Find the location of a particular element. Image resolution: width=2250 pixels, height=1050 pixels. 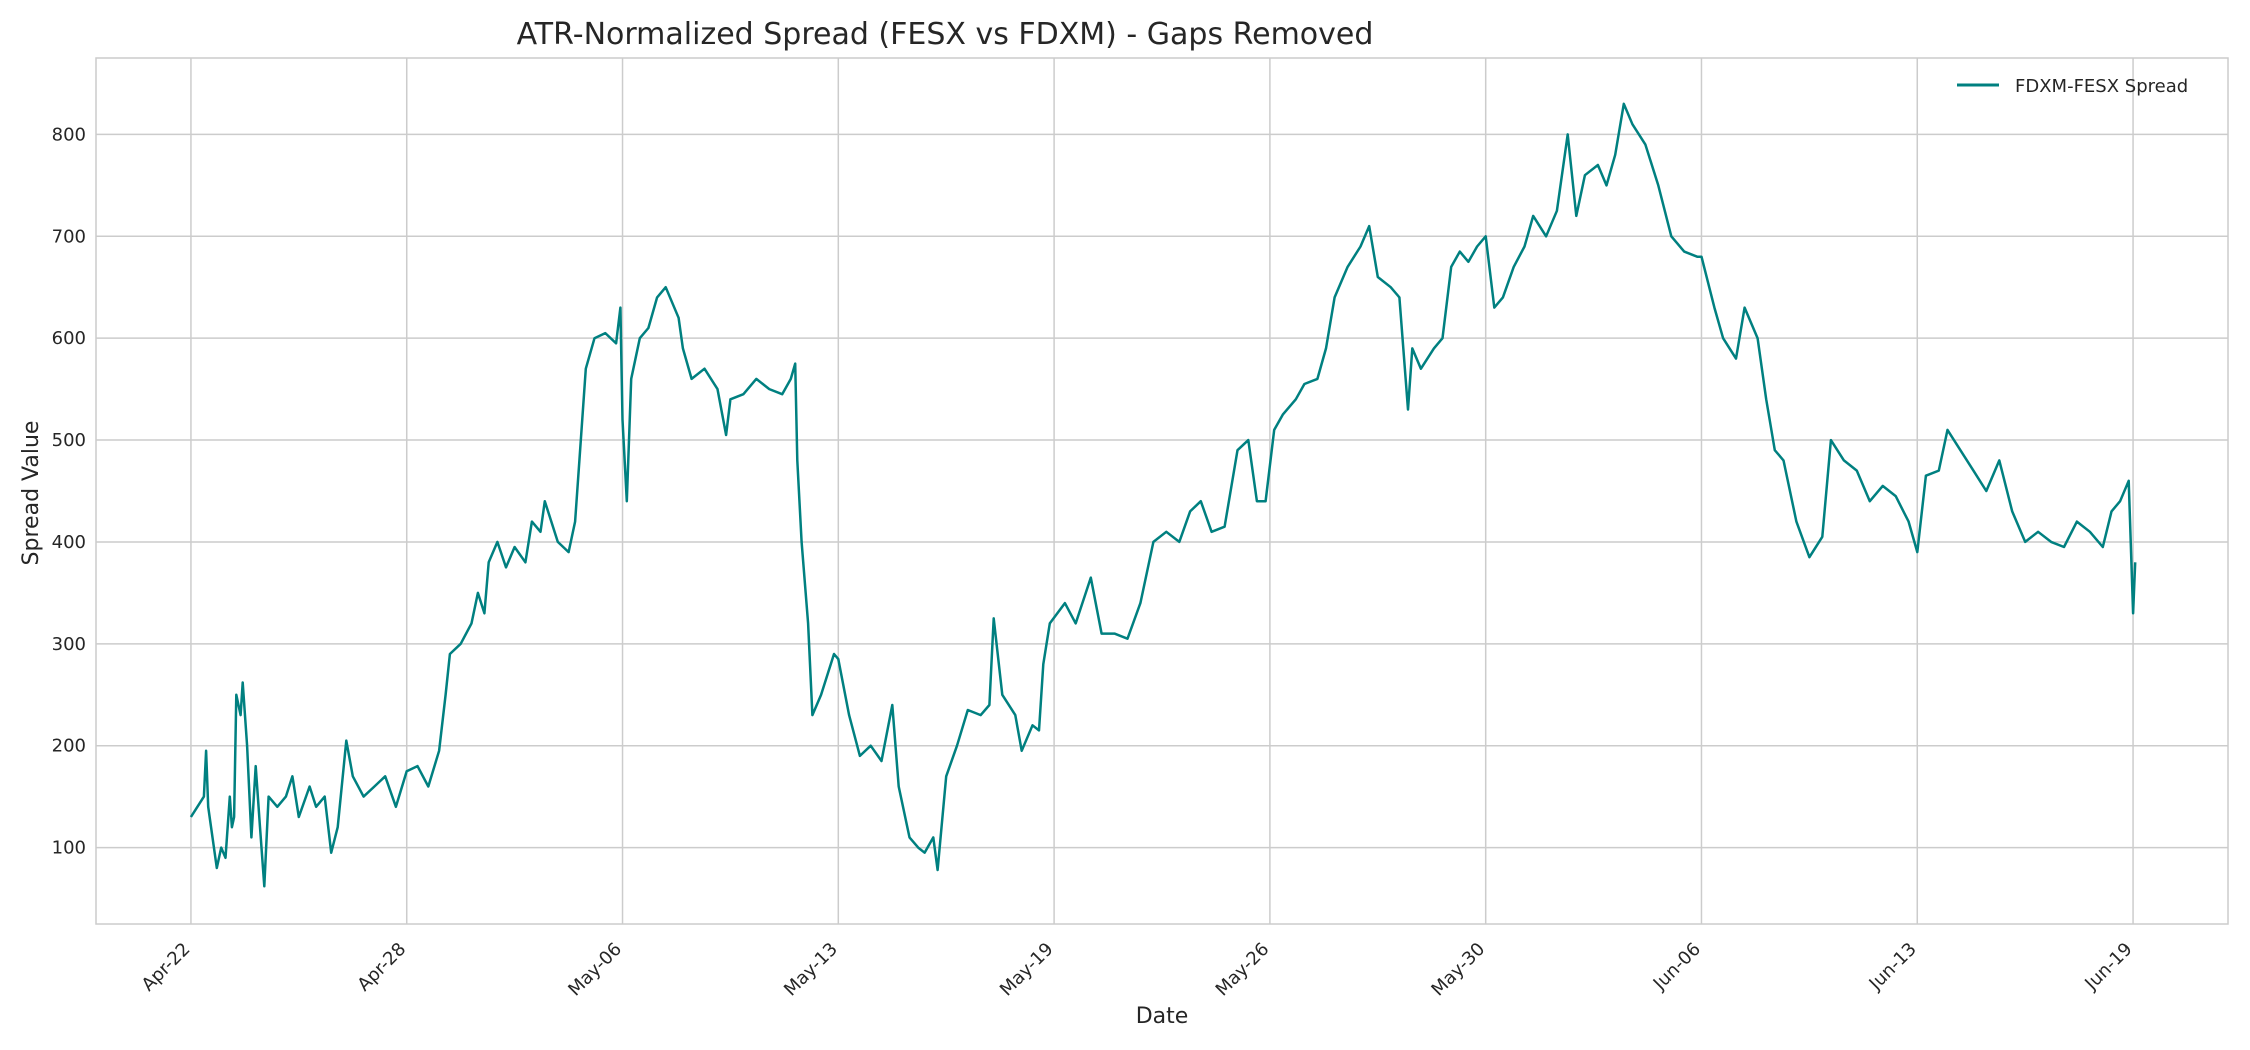

y-tick-label: 400 is located at coordinates (69, 542).